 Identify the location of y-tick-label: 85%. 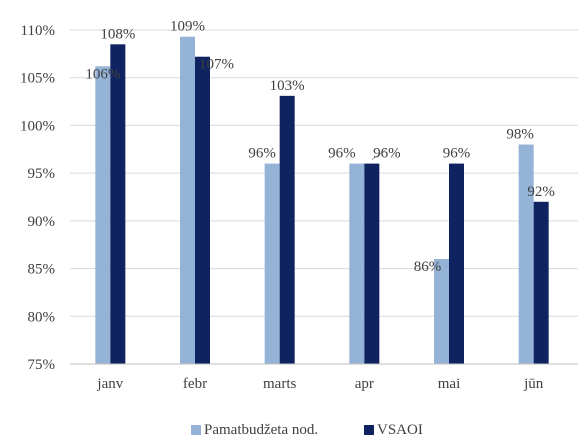
(42, 270).